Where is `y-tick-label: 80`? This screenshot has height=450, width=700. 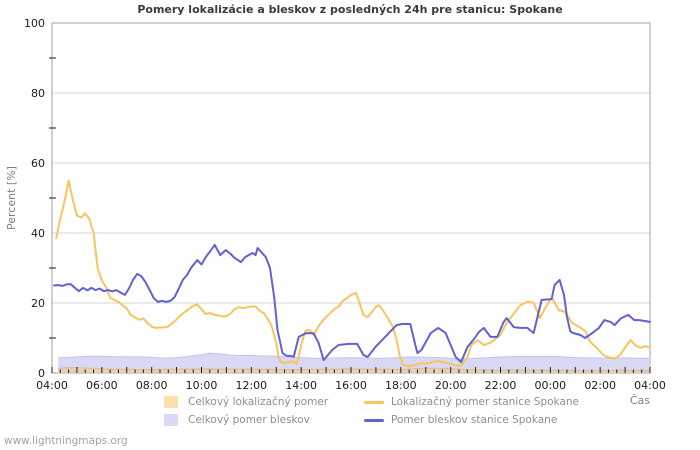 y-tick-label: 80 is located at coordinates (38, 93).